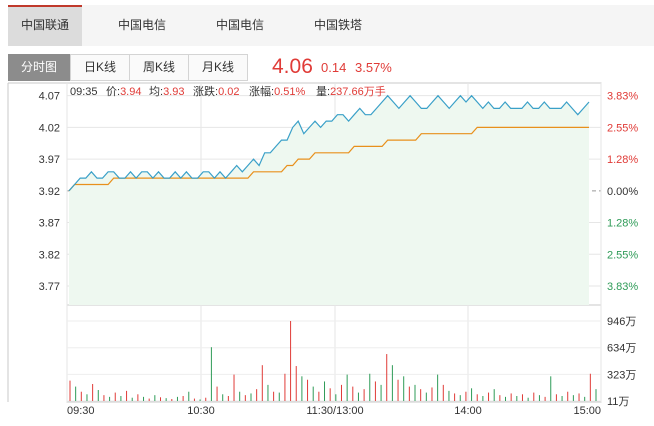  I want to click on stock-tab-china-tower: 中国铁塔, so click(337, 25).